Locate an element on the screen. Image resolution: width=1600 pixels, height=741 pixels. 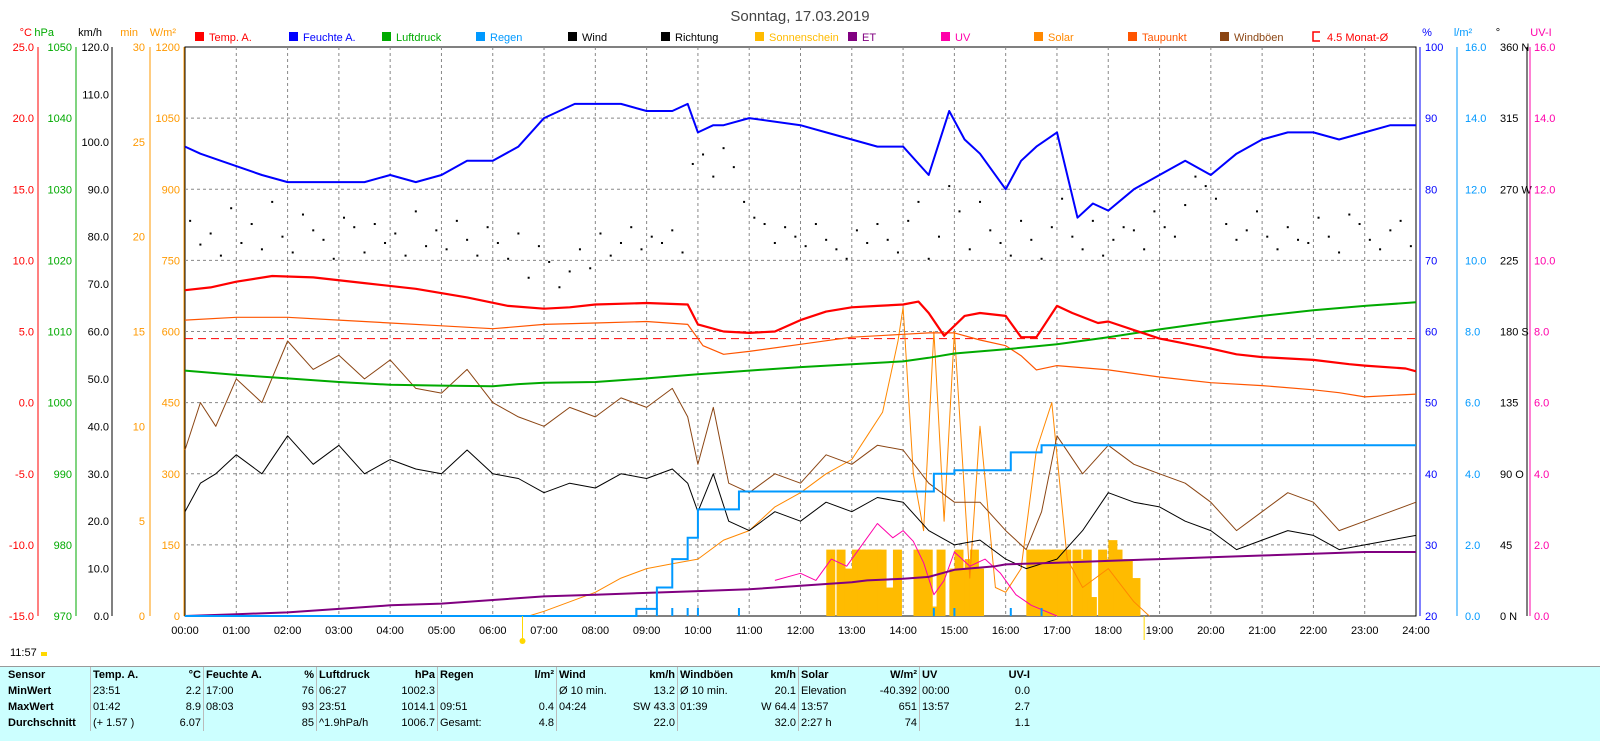
x-tick-label: 20:00 is located at coordinates (1211, 631).